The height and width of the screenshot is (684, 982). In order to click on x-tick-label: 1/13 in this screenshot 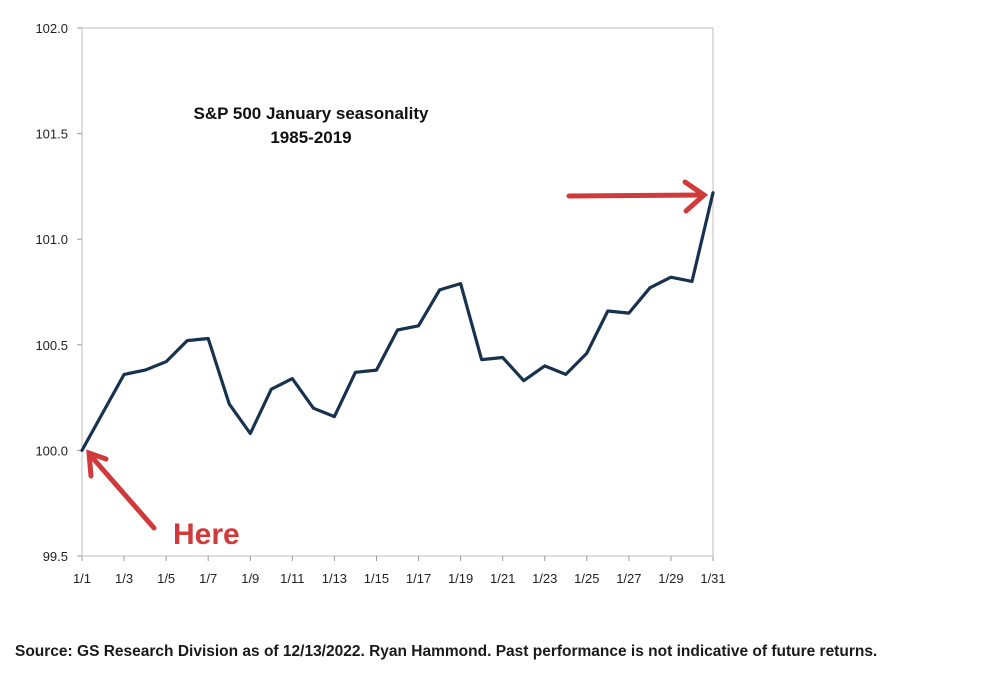, I will do `click(334, 578)`.